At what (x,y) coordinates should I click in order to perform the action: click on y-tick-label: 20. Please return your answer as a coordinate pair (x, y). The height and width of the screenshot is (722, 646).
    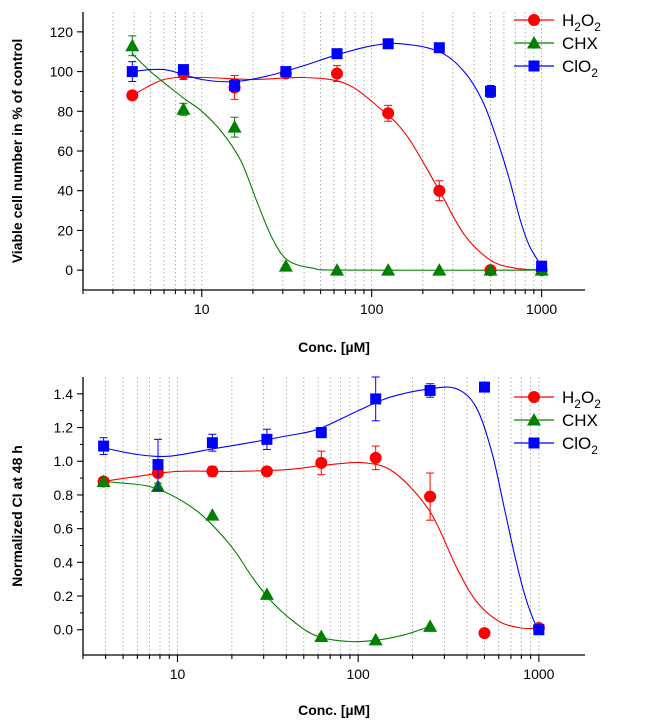
    Looking at the image, I should click on (65, 230).